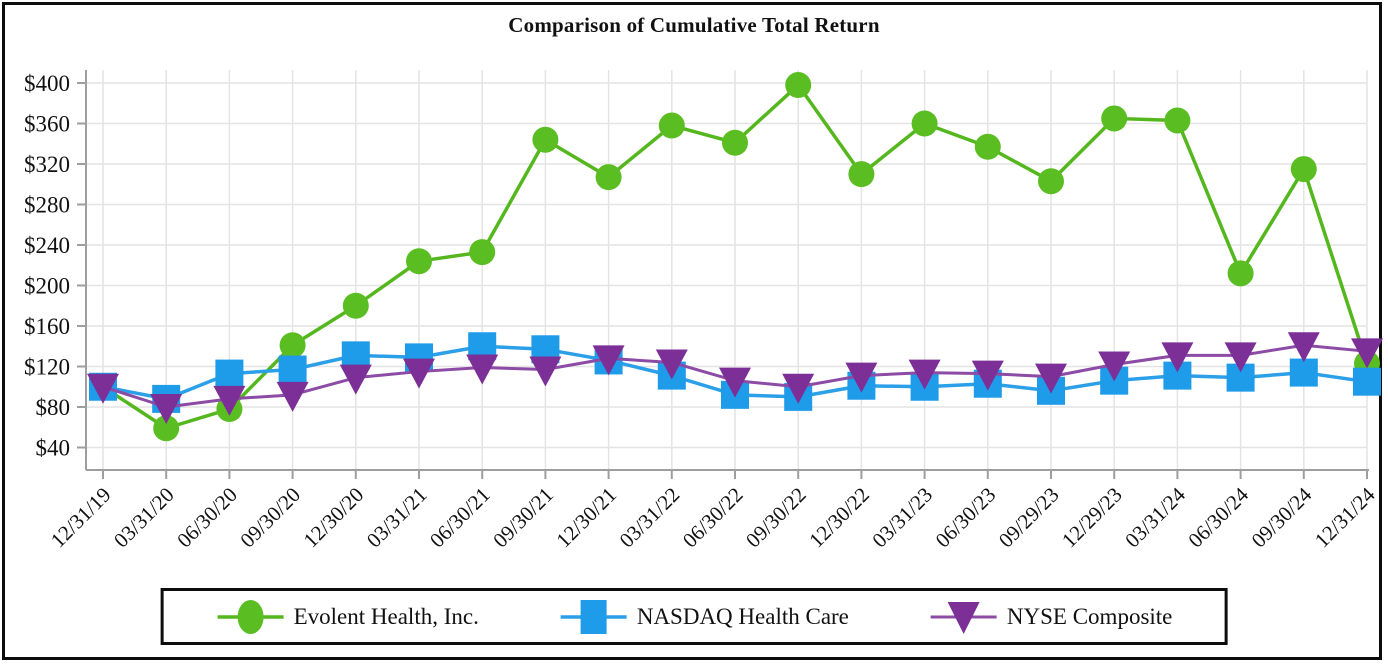 The width and height of the screenshot is (1388, 666). What do you see at coordinates (713, 518) in the screenshot?
I see `x-tick-label: 06/30/22` at bounding box center [713, 518].